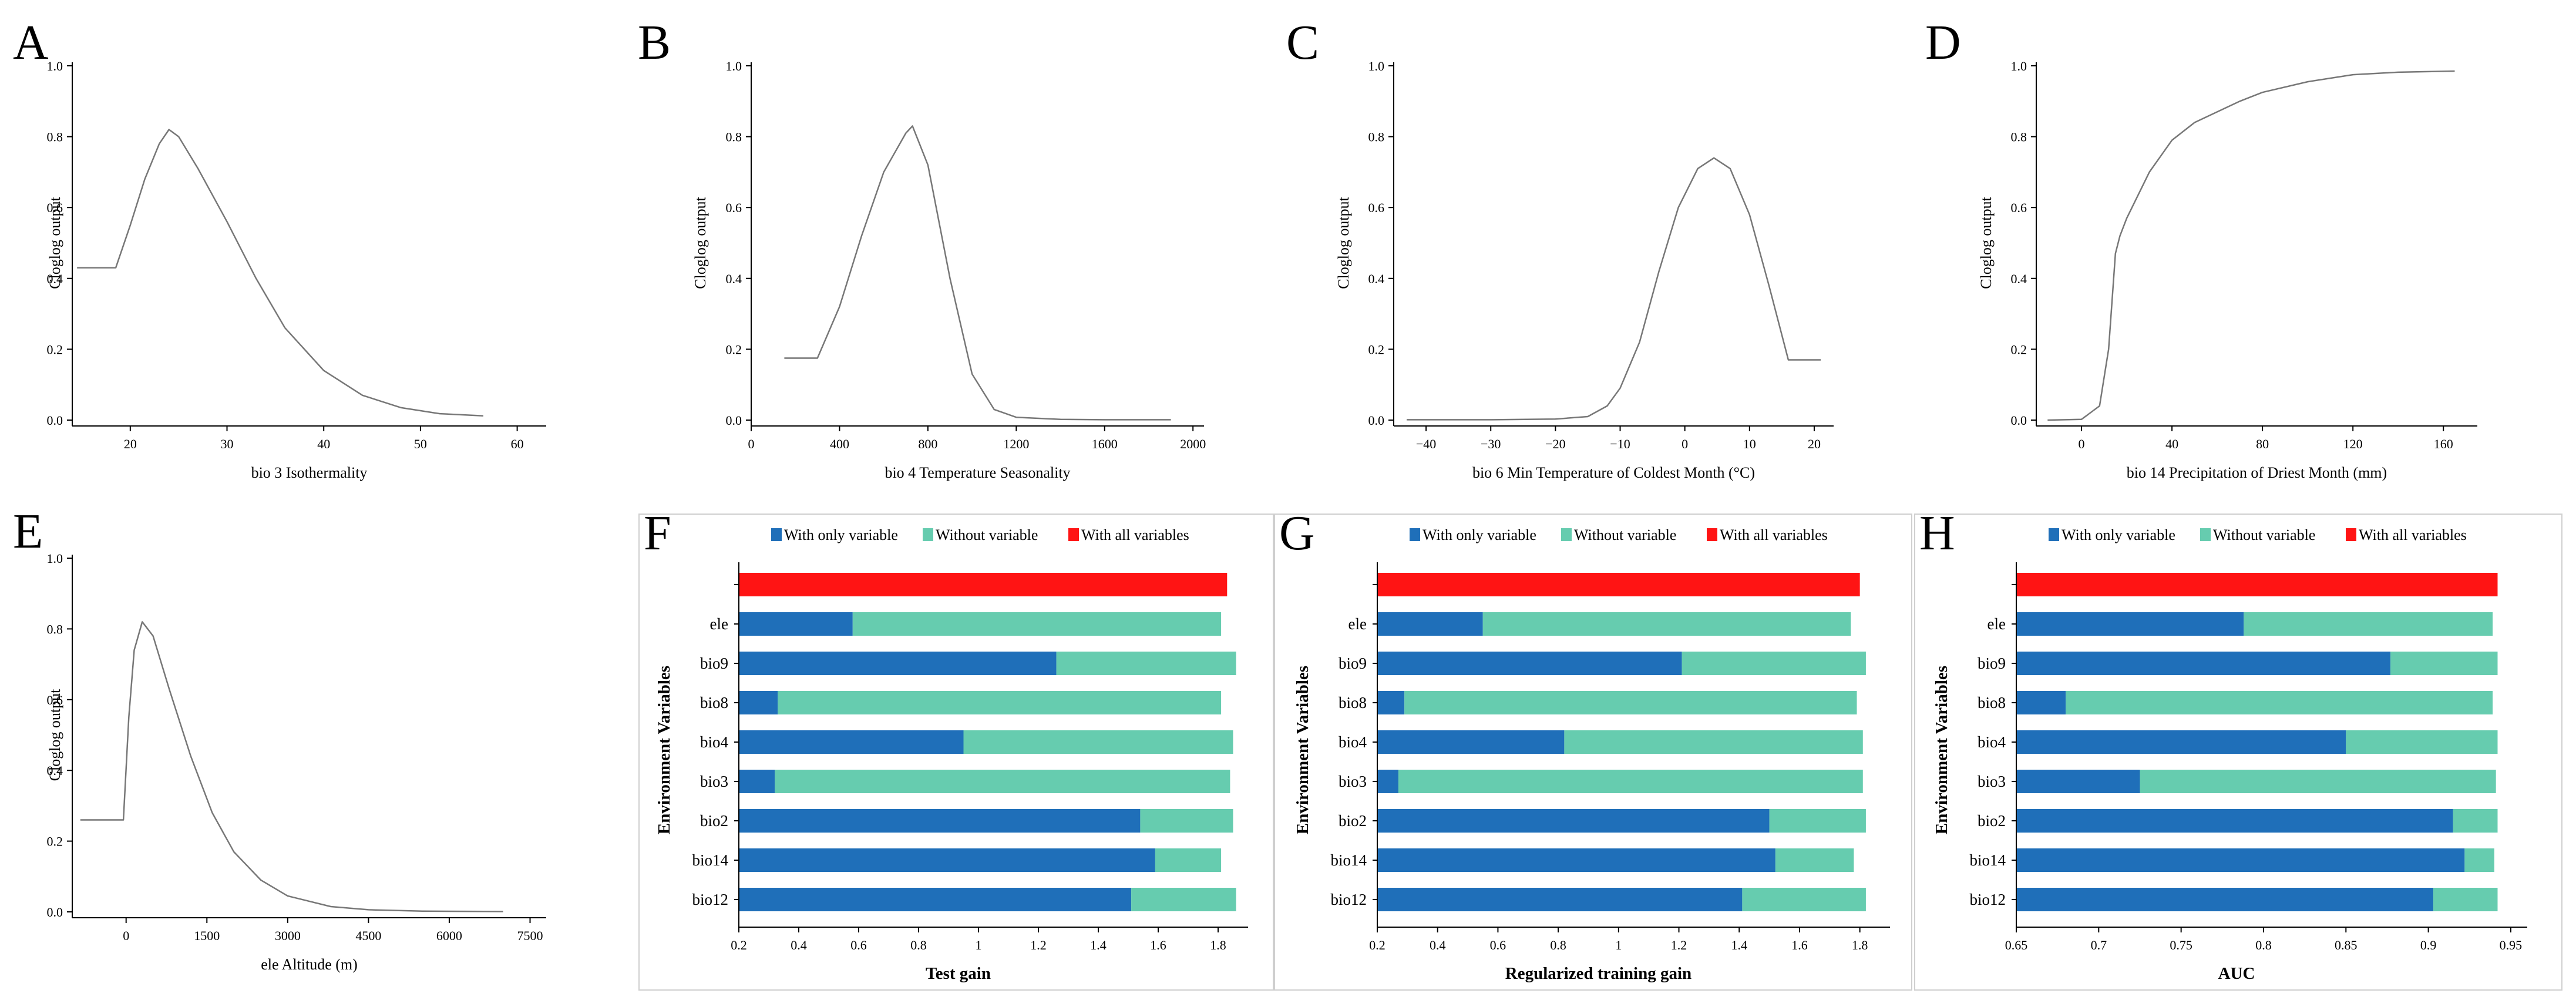  Describe the element at coordinates (368, 935) in the screenshot. I see `x-tick-label: 4500` at that location.